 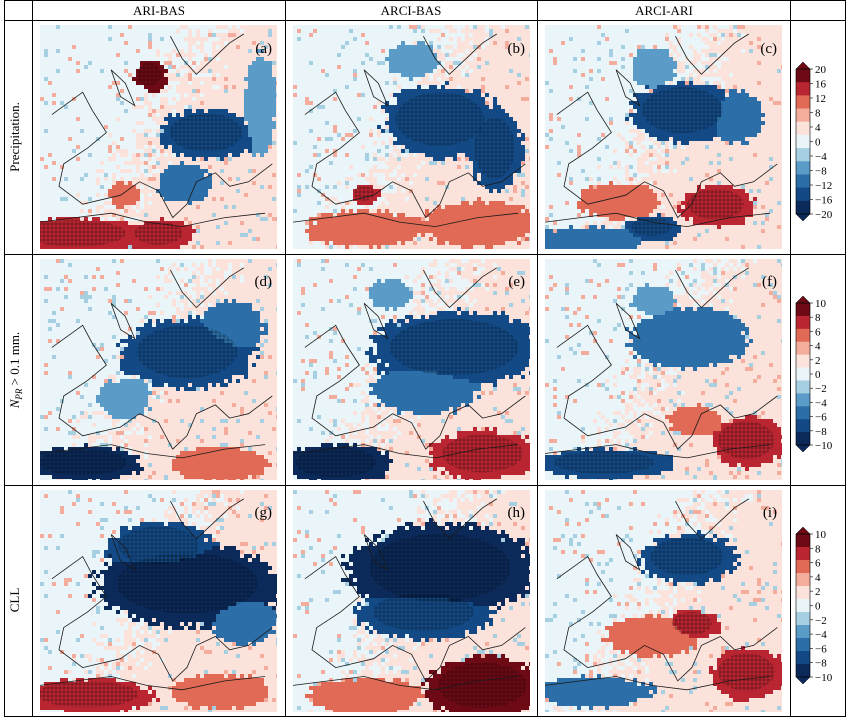 What do you see at coordinates (770, 513) in the screenshot?
I see `panel-letter-i: (i)` at bounding box center [770, 513].